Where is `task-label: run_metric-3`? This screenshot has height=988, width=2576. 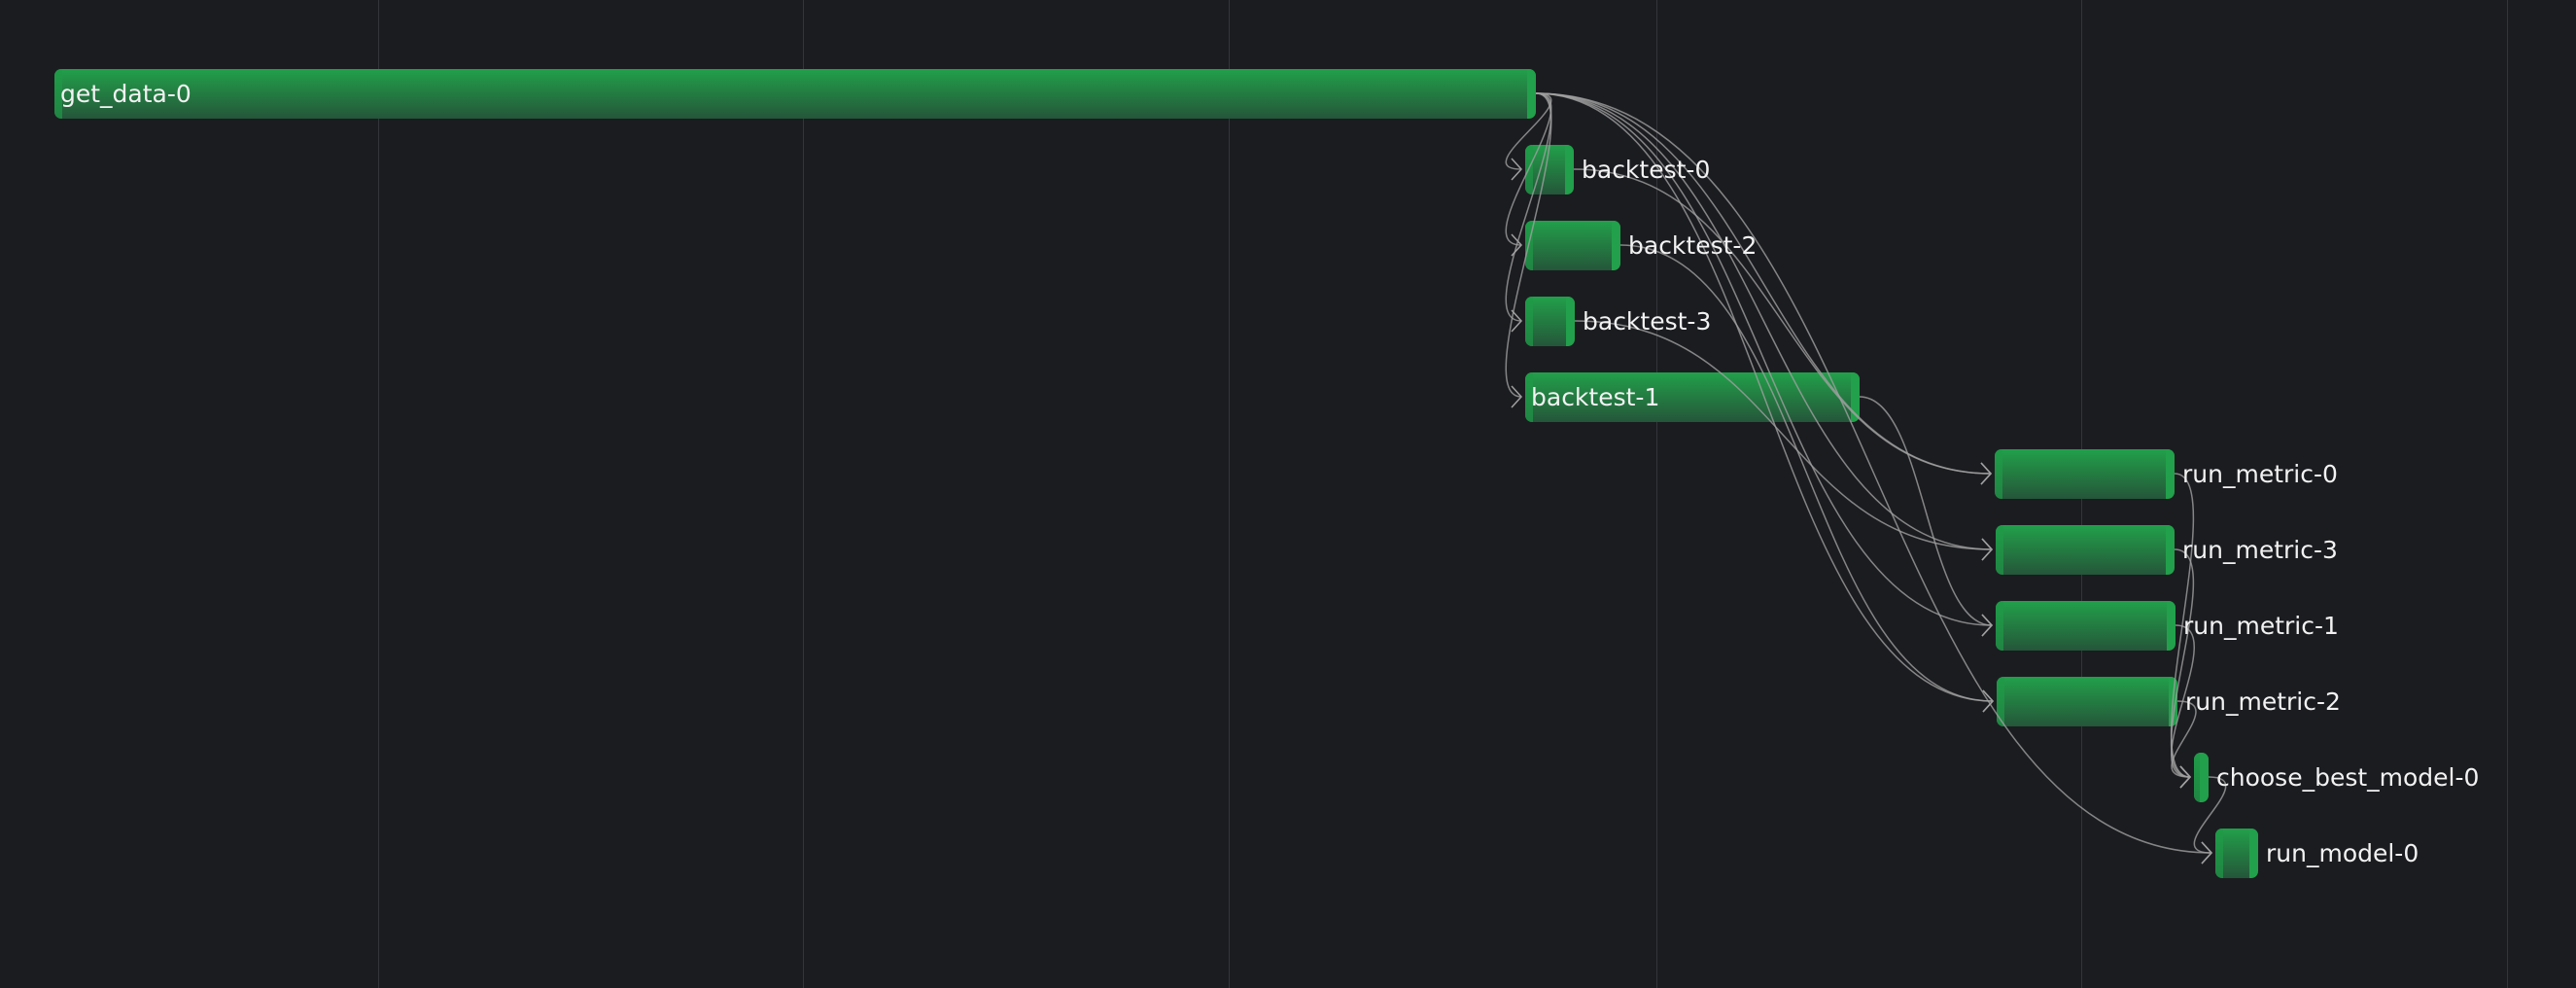 task-label: run_metric-3 is located at coordinates (2260, 550).